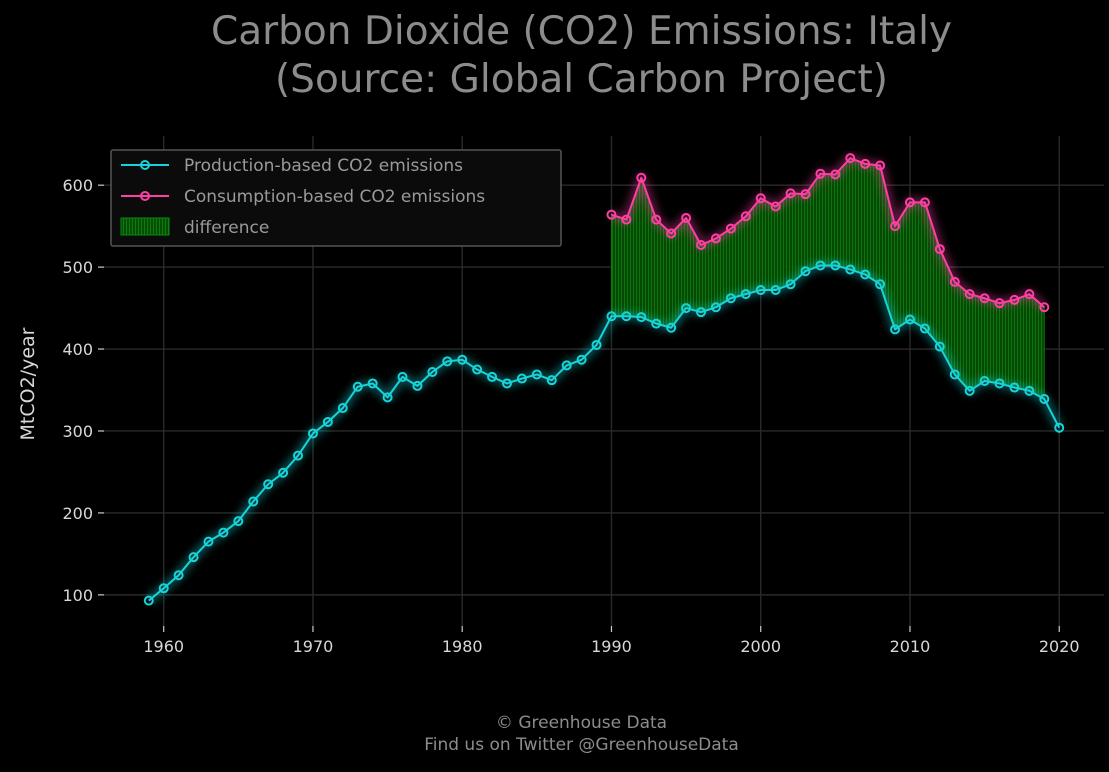 Image resolution: width=1109 pixels, height=772 pixels. I want to click on y-axis-label: MtCO2/year, so click(28, 383).